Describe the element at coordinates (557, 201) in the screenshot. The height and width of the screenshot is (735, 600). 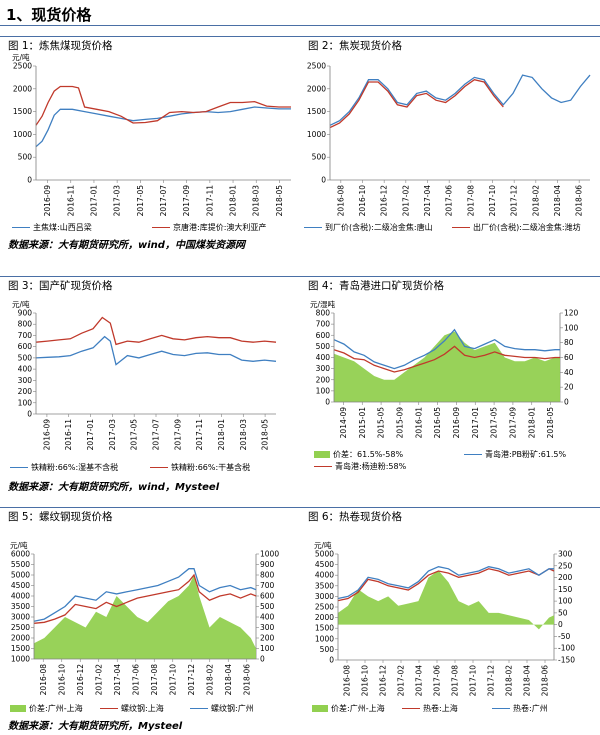
I see `x-tick-label: 2018-04` at that location.